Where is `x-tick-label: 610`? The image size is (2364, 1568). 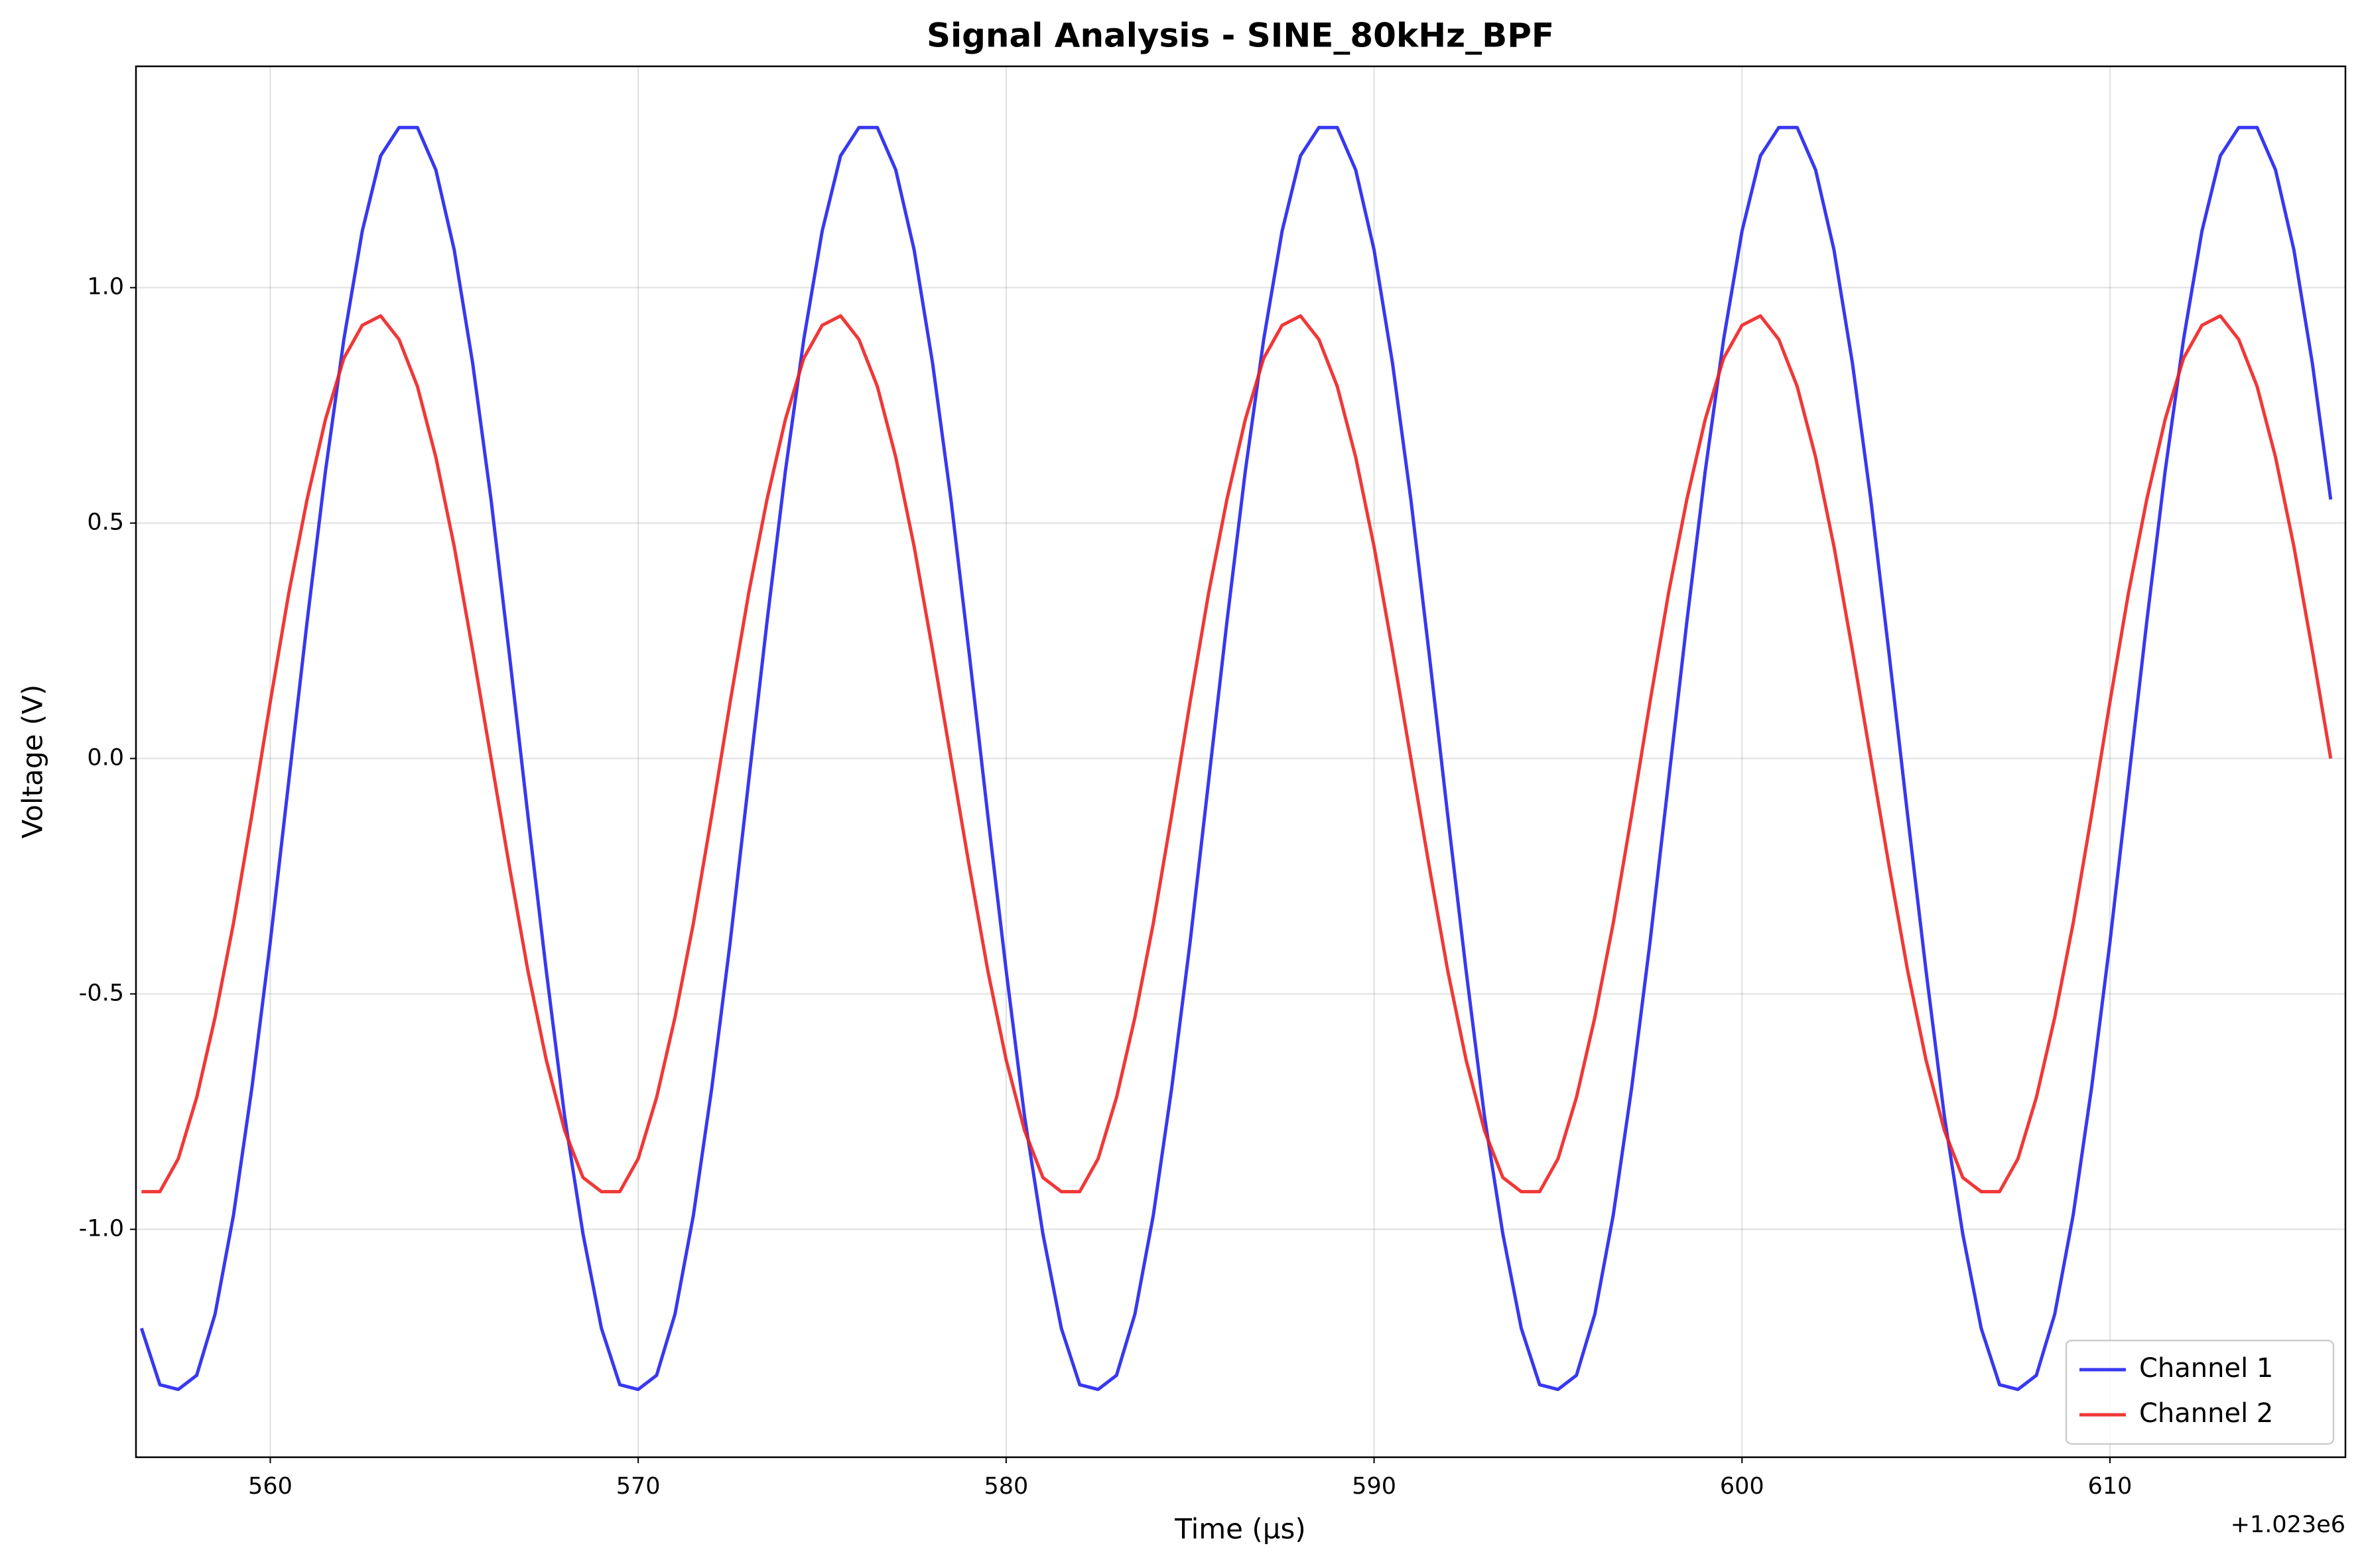 x-tick-label: 610 is located at coordinates (2110, 1487).